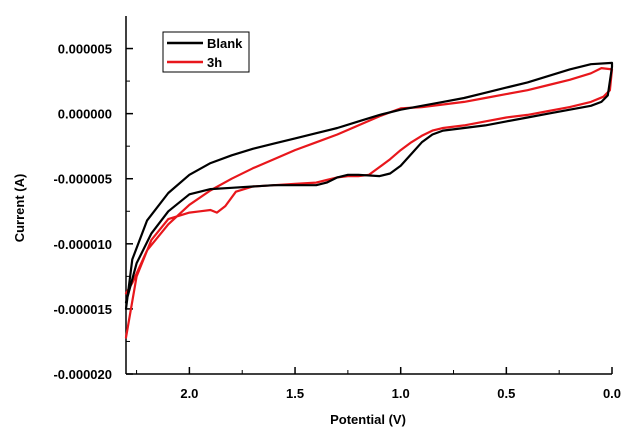 The width and height of the screenshot is (624, 432). Describe the element at coordinates (612, 393) in the screenshot. I see `x-tick-label: 0.0` at that location.